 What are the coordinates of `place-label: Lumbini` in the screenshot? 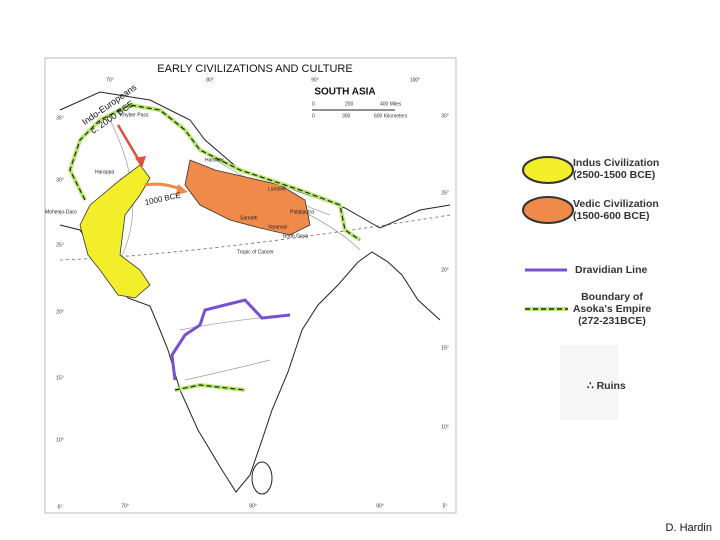 It's located at (277, 189).